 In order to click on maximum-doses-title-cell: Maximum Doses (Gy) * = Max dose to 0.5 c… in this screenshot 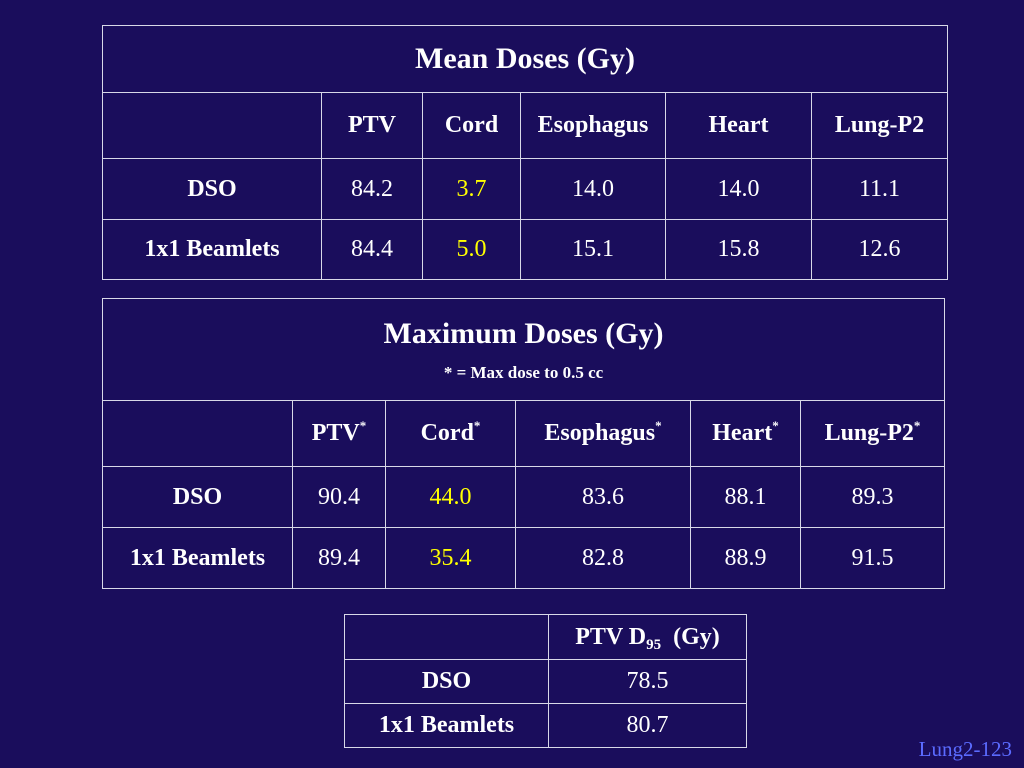, I will do `click(523, 349)`.